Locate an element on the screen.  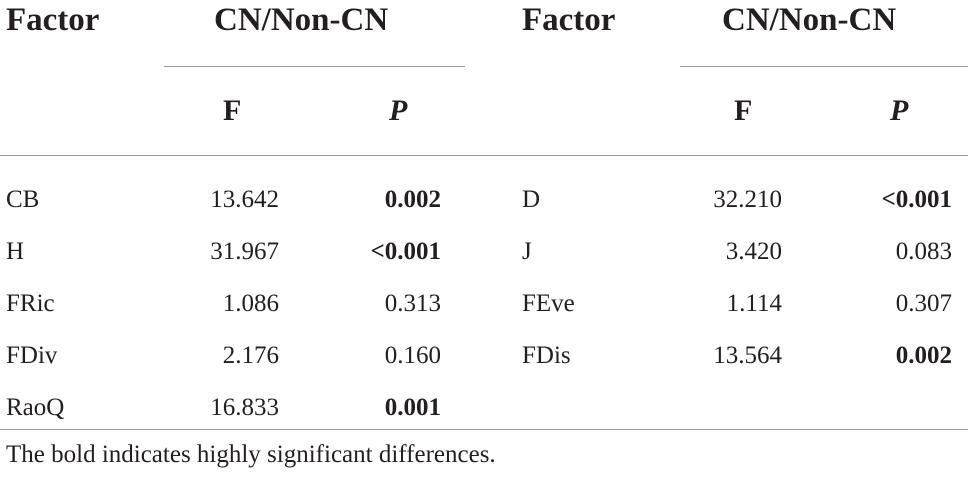
factor-cell: D is located at coordinates (531, 199).